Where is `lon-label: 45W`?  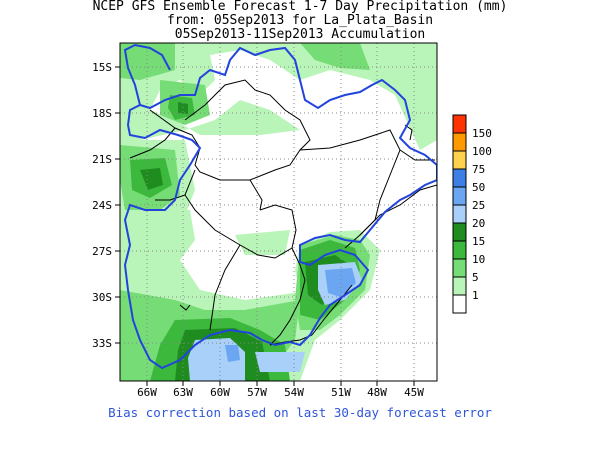 lon-label: 45W is located at coordinates (414, 392).